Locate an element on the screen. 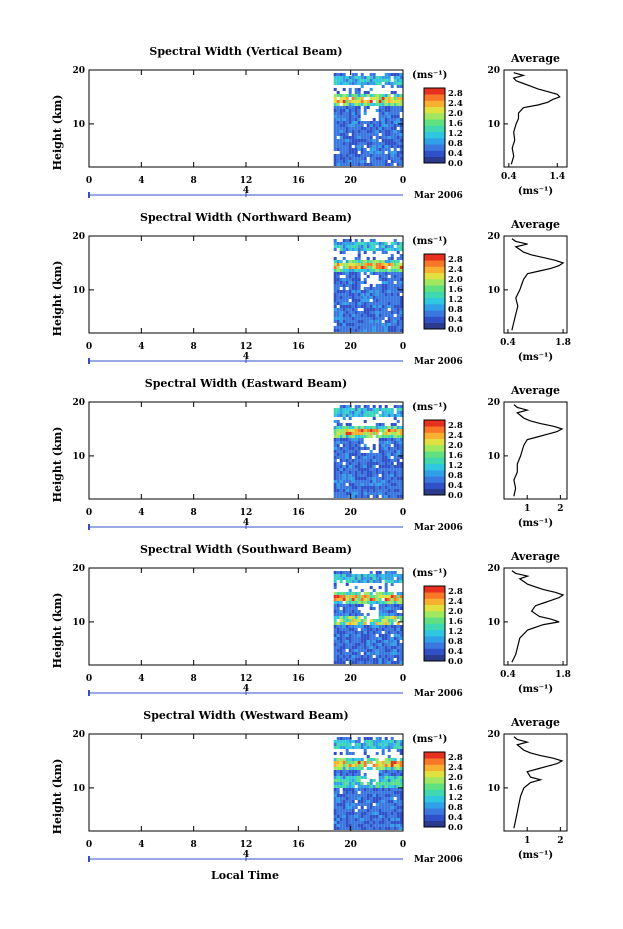 This screenshot has height=929, width=623. panel-title: Spectral Width (Vertical Beam) is located at coordinates (245, 51).